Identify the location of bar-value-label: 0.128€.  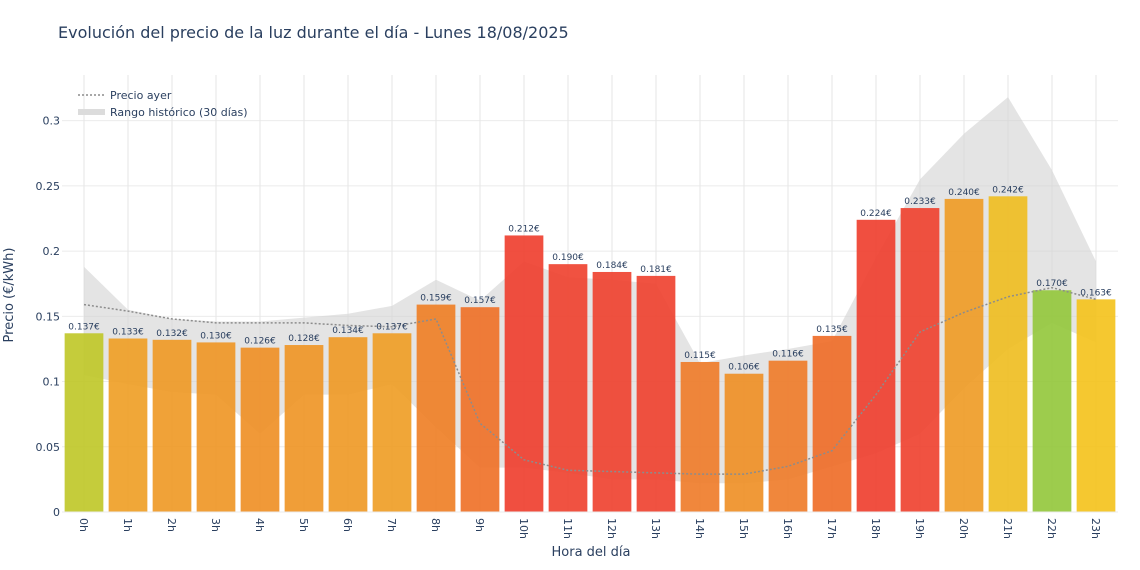
(304, 339).